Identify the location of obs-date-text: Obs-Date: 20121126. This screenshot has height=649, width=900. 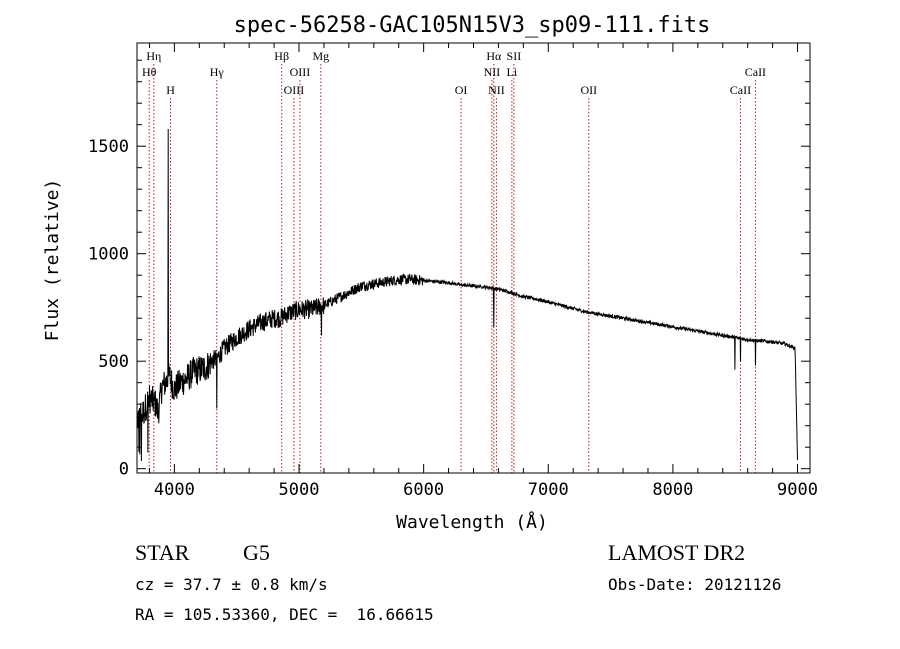
(695, 584).